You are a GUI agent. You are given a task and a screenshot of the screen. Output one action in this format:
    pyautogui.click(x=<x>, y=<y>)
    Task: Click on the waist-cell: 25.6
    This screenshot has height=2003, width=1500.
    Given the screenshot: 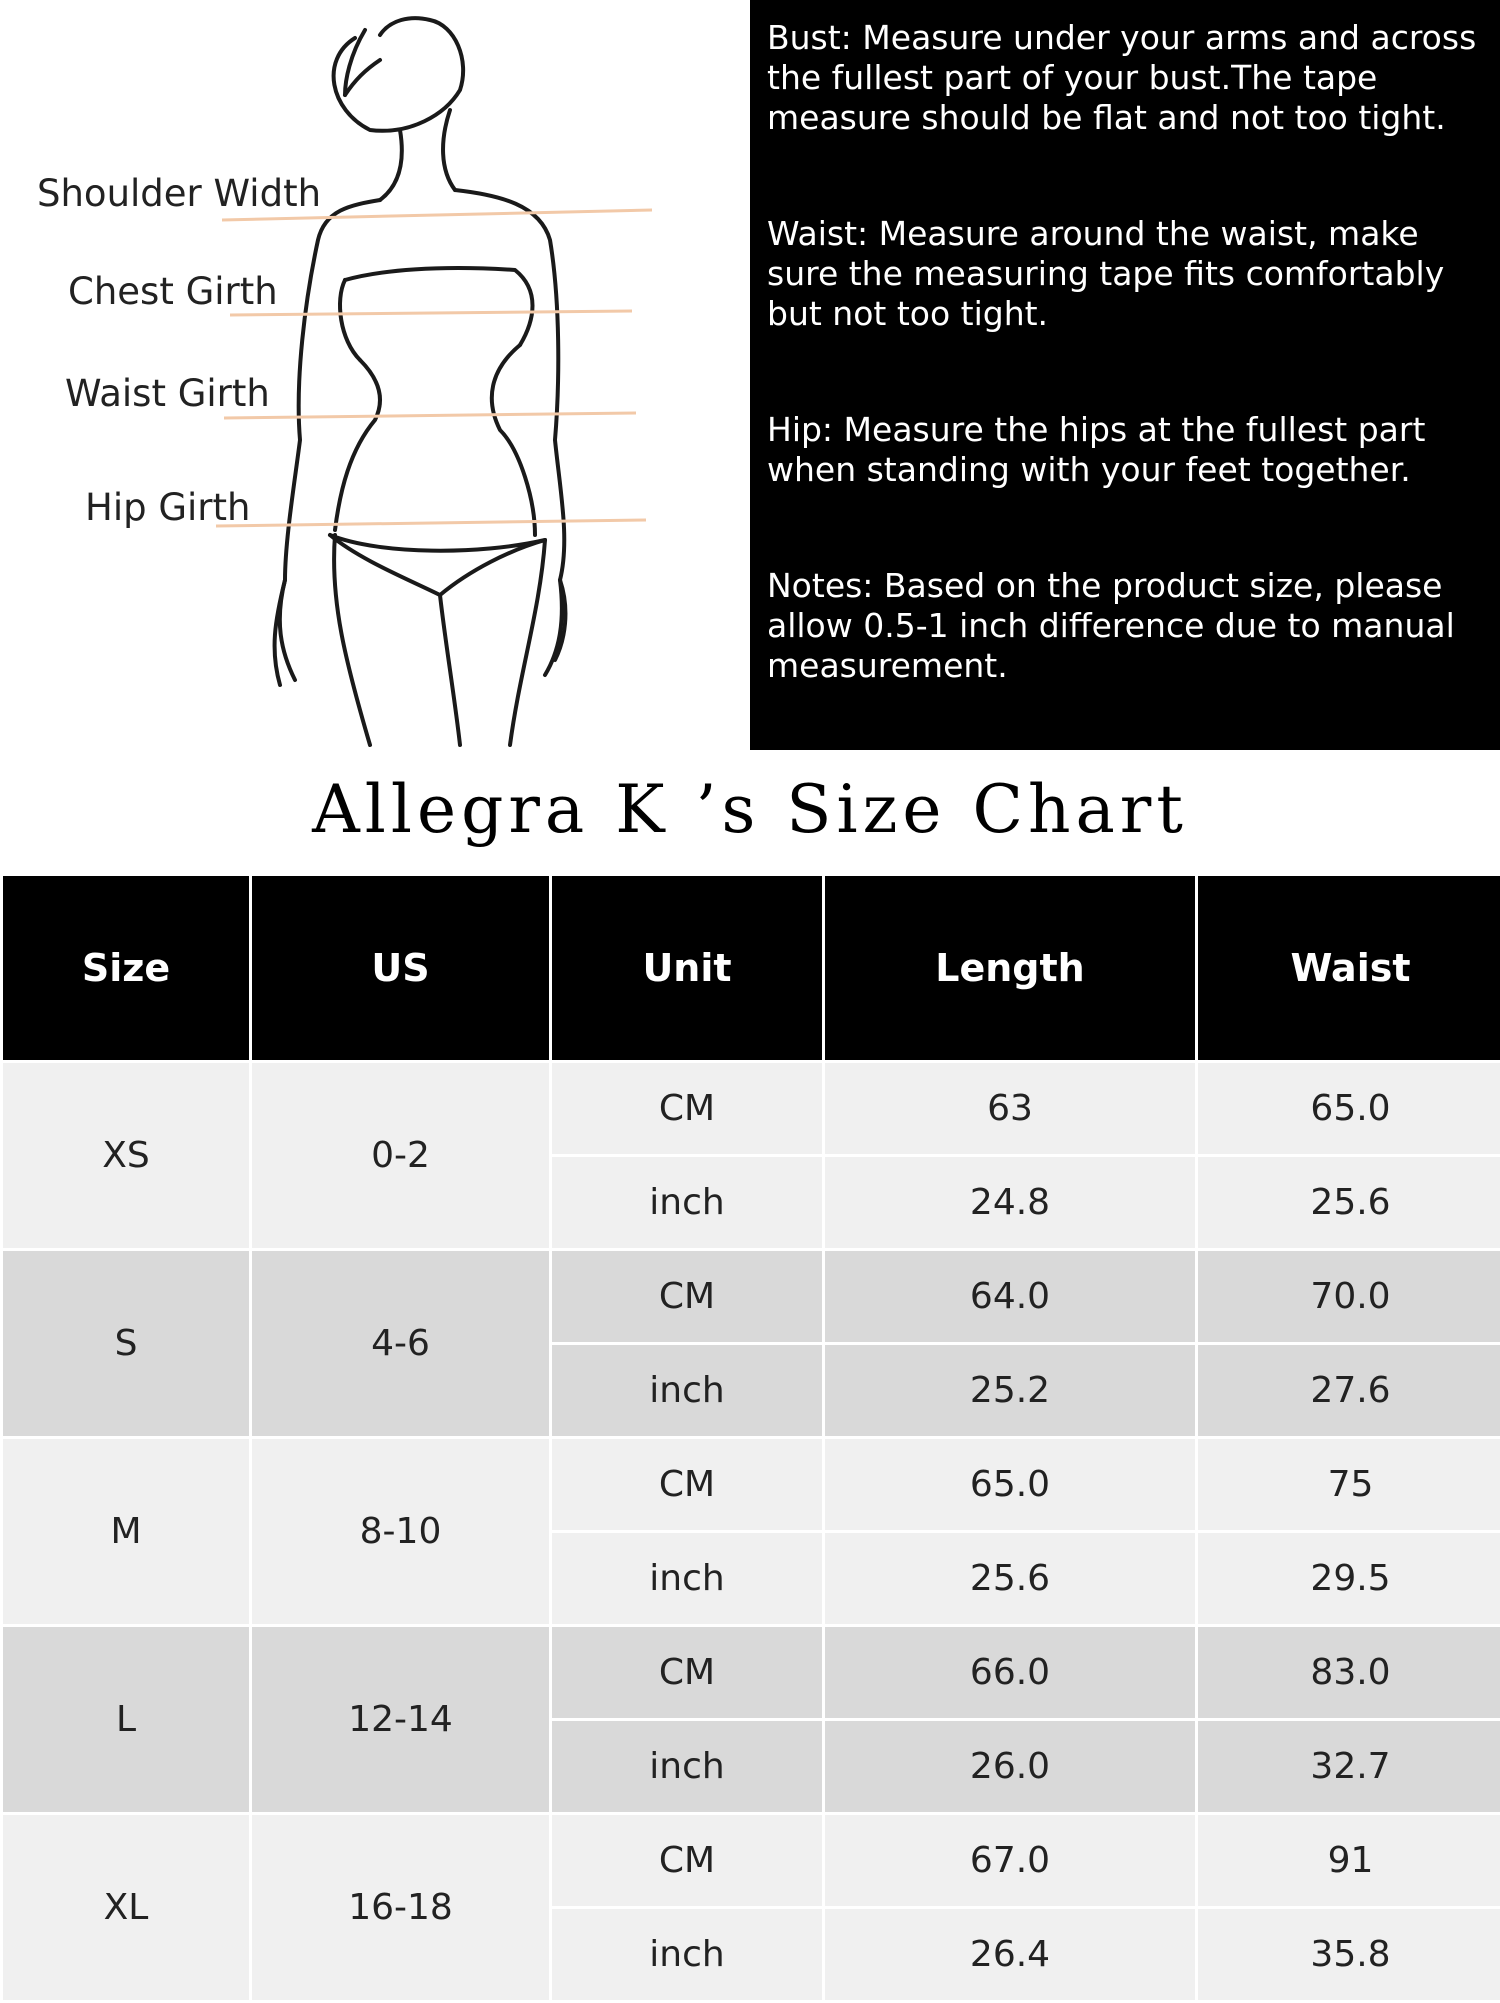 What is the action you would take?
    pyautogui.click(x=1349, y=1202)
    